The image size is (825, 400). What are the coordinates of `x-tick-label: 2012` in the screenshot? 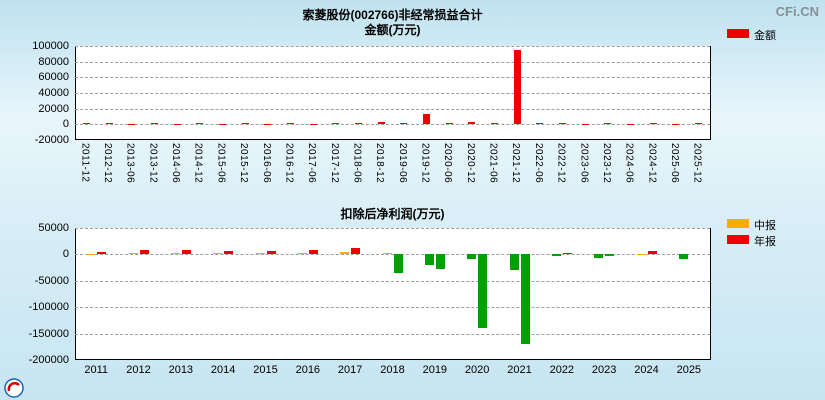 It's located at (138, 370).